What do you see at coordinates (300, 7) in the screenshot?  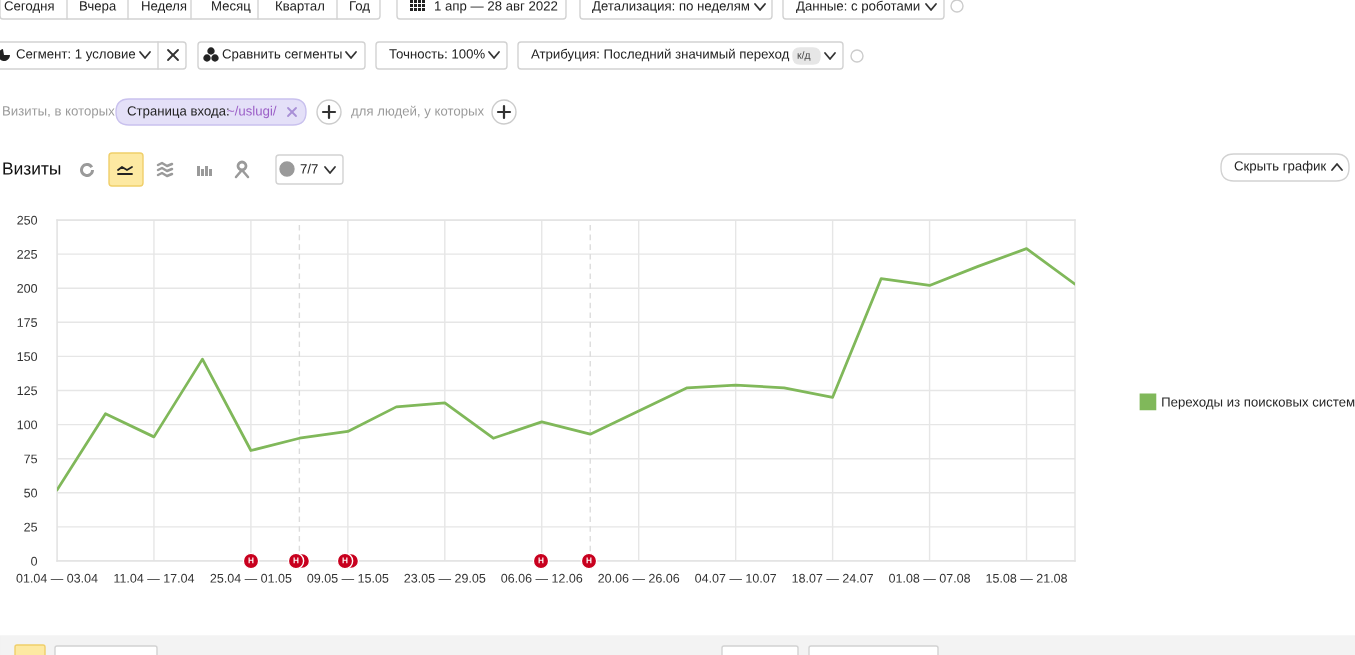 I see `text: Квартал` at bounding box center [300, 7].